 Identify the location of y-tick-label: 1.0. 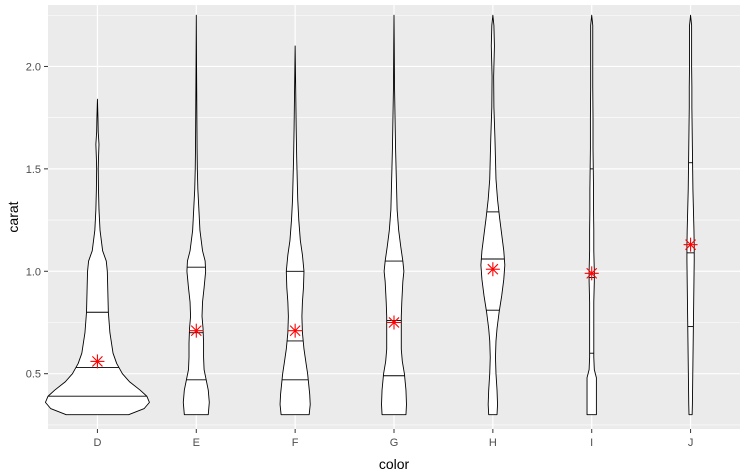
(33, 272).